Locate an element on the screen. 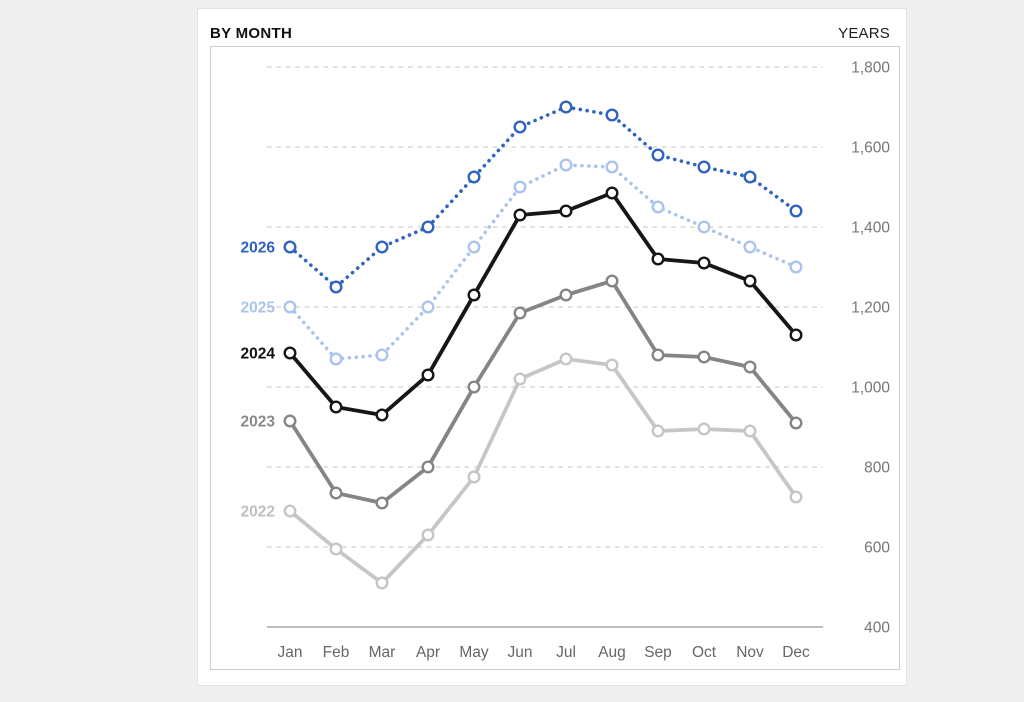 The image size is (1024, 702). point-2023-dec is located at coordinates (796, 423).